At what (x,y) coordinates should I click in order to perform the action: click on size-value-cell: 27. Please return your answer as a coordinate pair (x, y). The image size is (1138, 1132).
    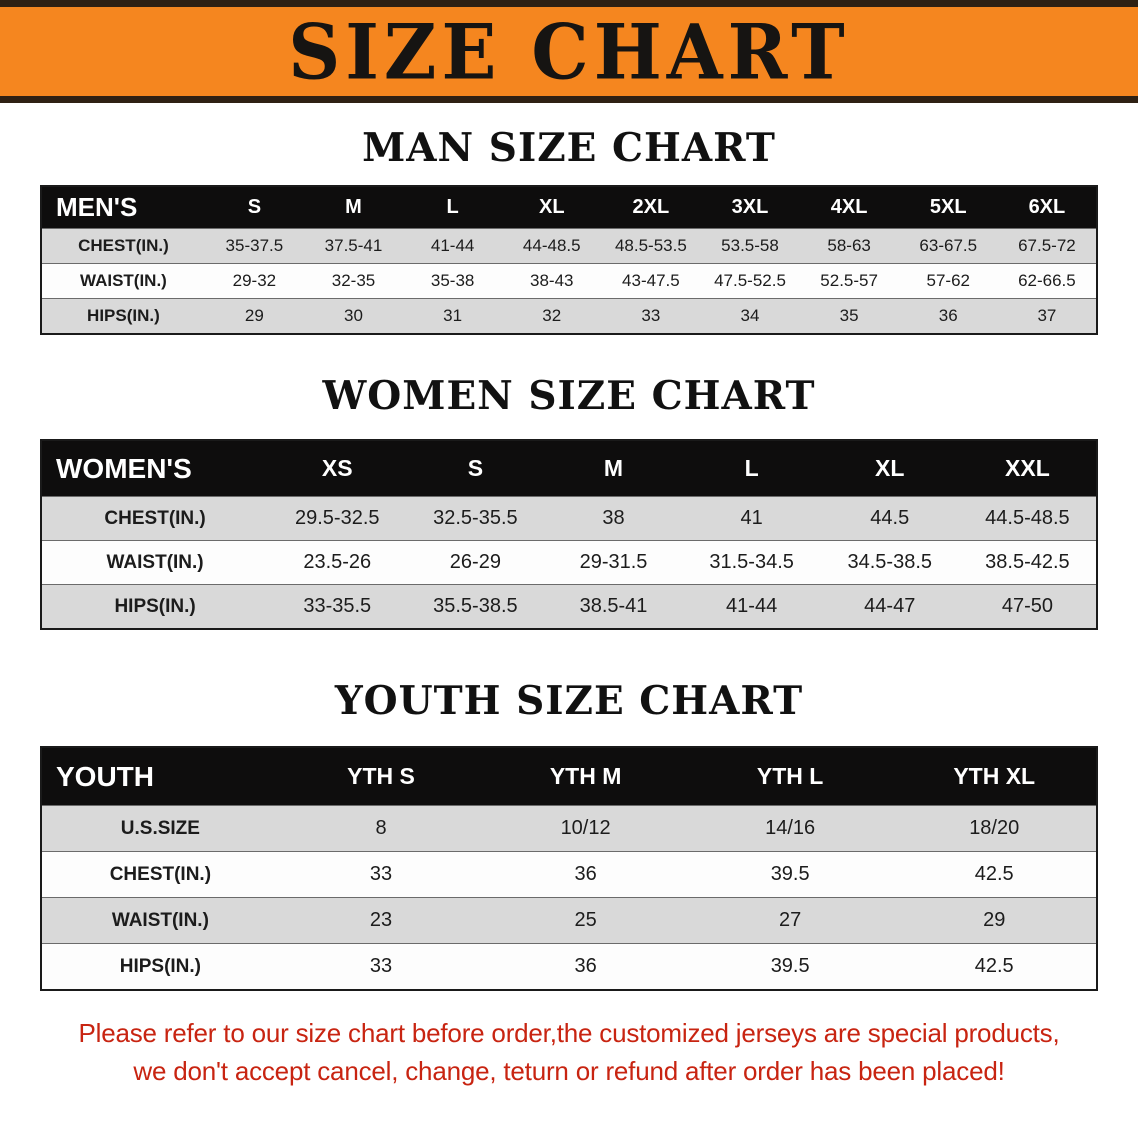
    Looking at the image, I should click on (790, 920).